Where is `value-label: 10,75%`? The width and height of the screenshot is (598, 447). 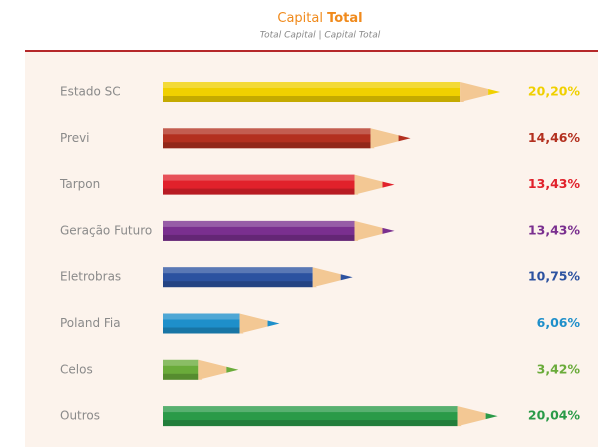
value-label: 10,75% is located at coordinates (554, 276).